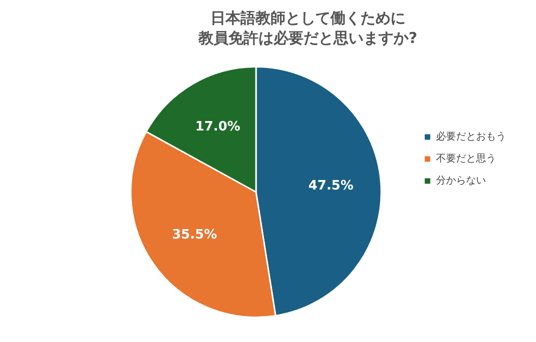 The image size is (536, 342). I want to click on data-label: 35.5%, so click(195, 235).